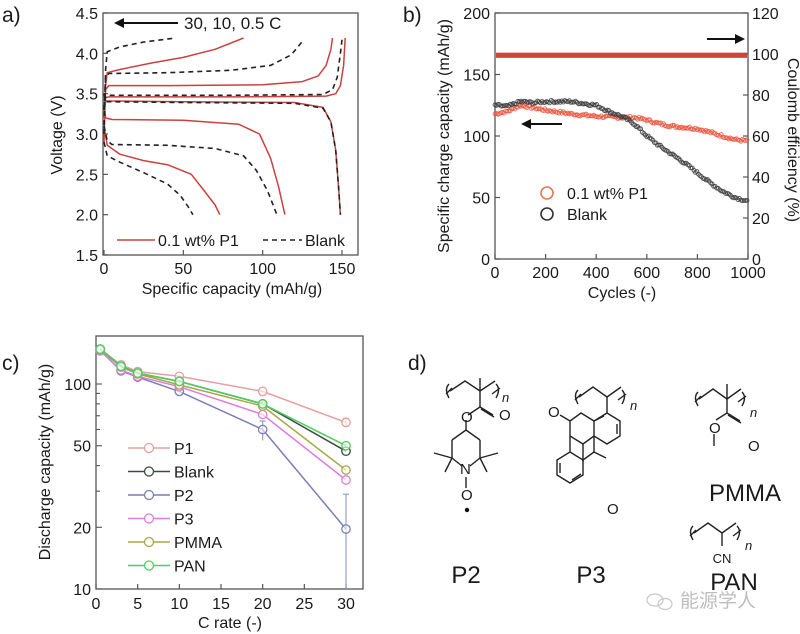 This screenshot has height=634, width=800. Describe the element at coordinates (646, 273) in the screenshot. I see `x-tick-label-b: 600` at that location.